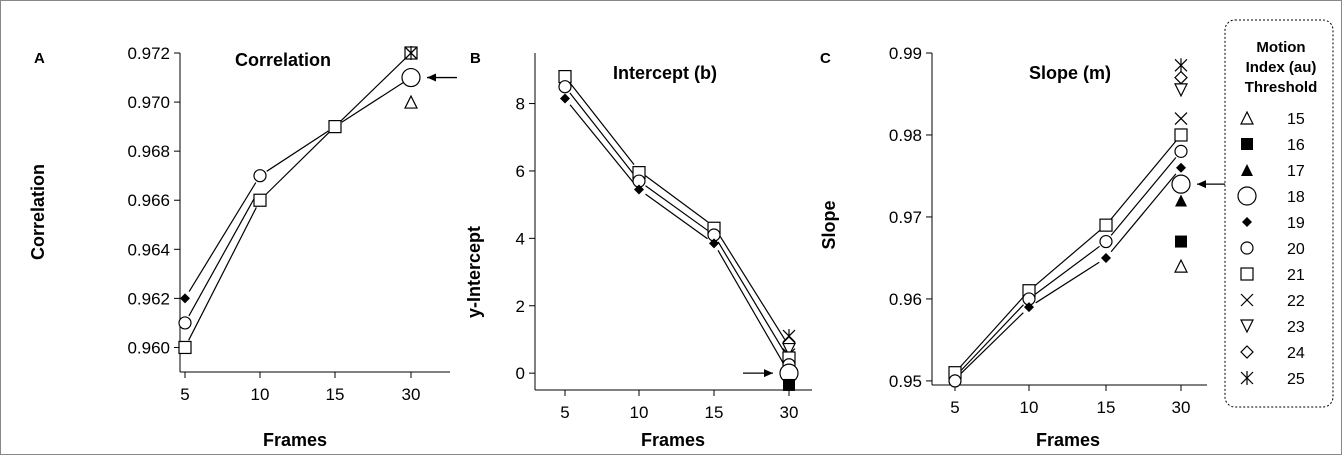 This screenshot has width=1342, height=455. What do you see at coordinates (148, 53) in the screenshot?
I see `y-tick-label: 0.972` at bounding box center [148, 53].